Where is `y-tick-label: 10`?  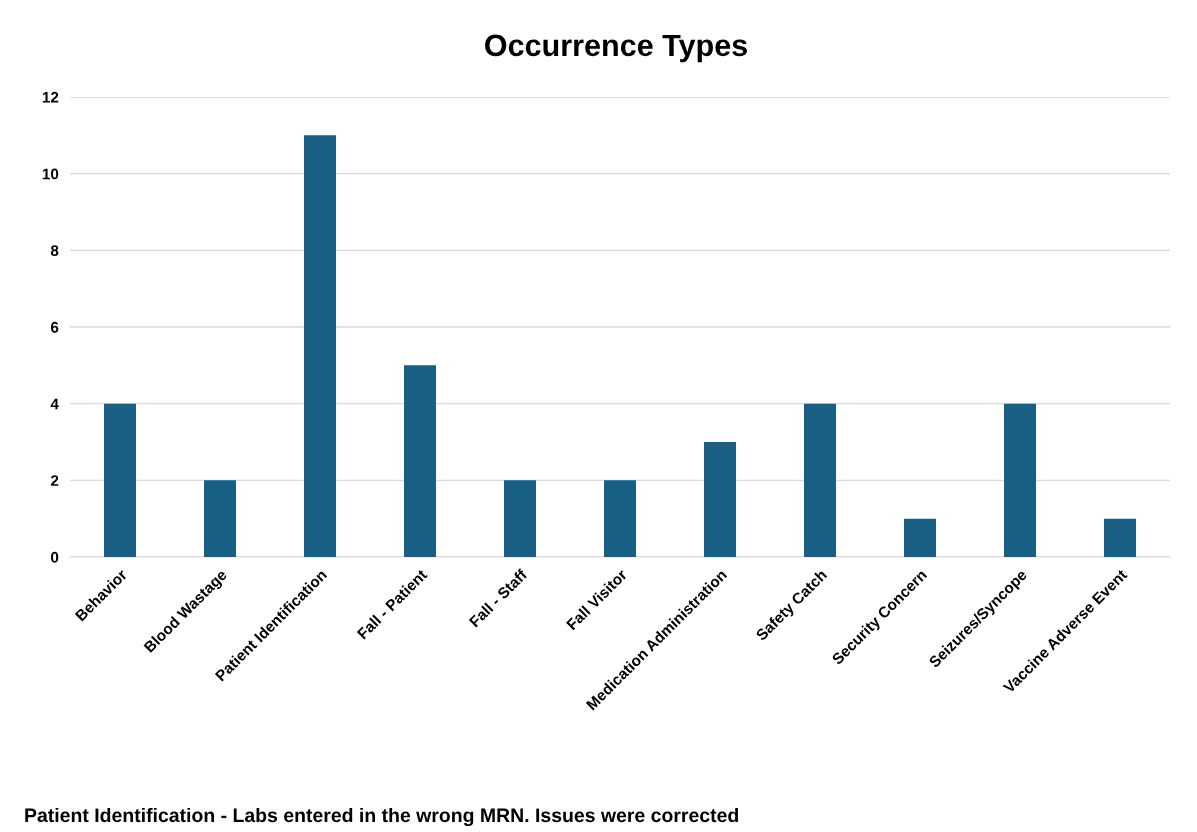 y-tick-label: 10 is located at coordinates (50, 174).